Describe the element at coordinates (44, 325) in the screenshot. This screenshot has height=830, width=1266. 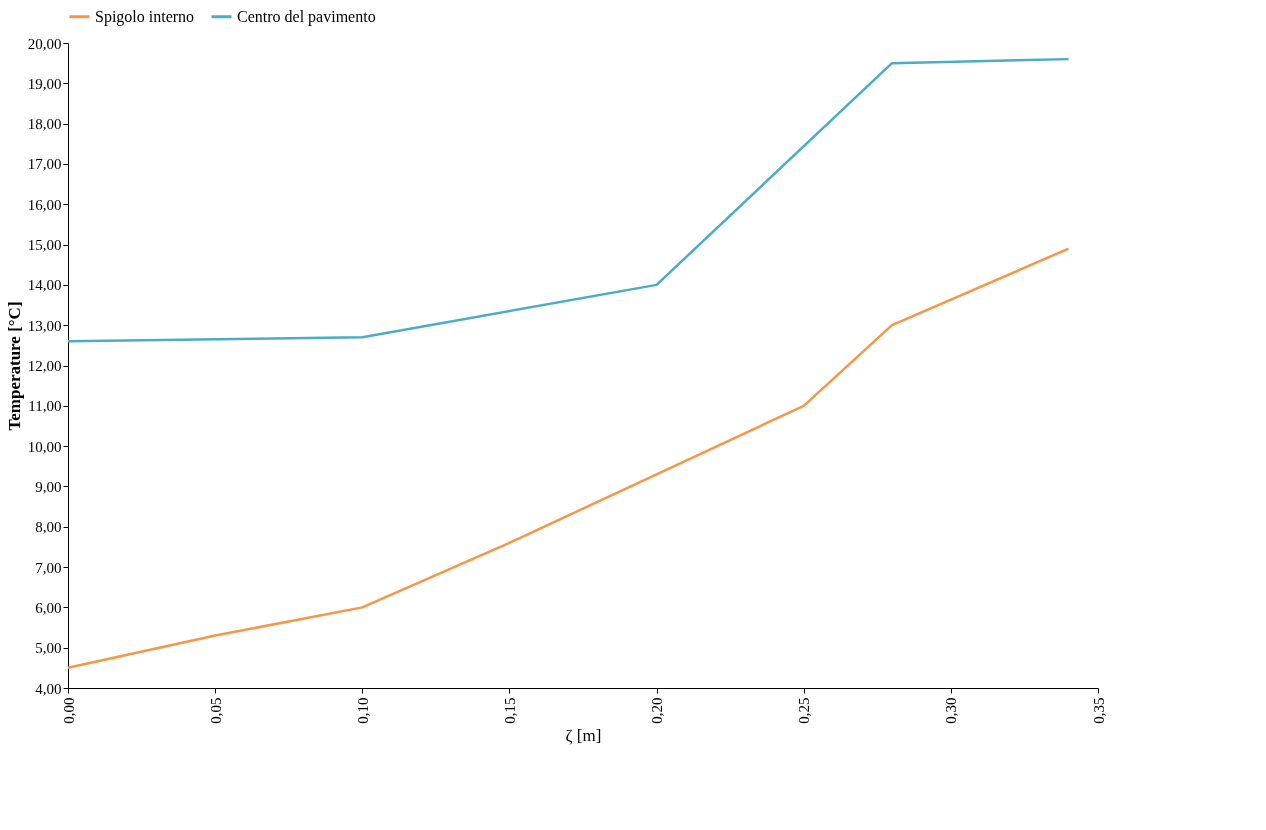
I see `y-tick-label: 13,00` at that location.